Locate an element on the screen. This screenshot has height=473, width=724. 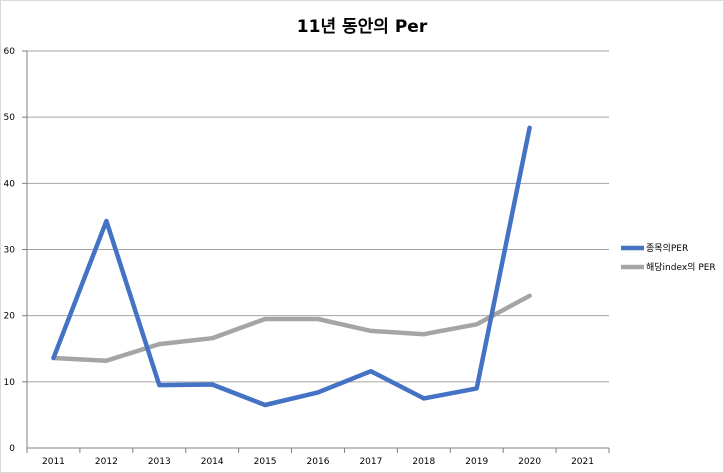
x-tick-label: 2020 is located at coordinates (529, 462).